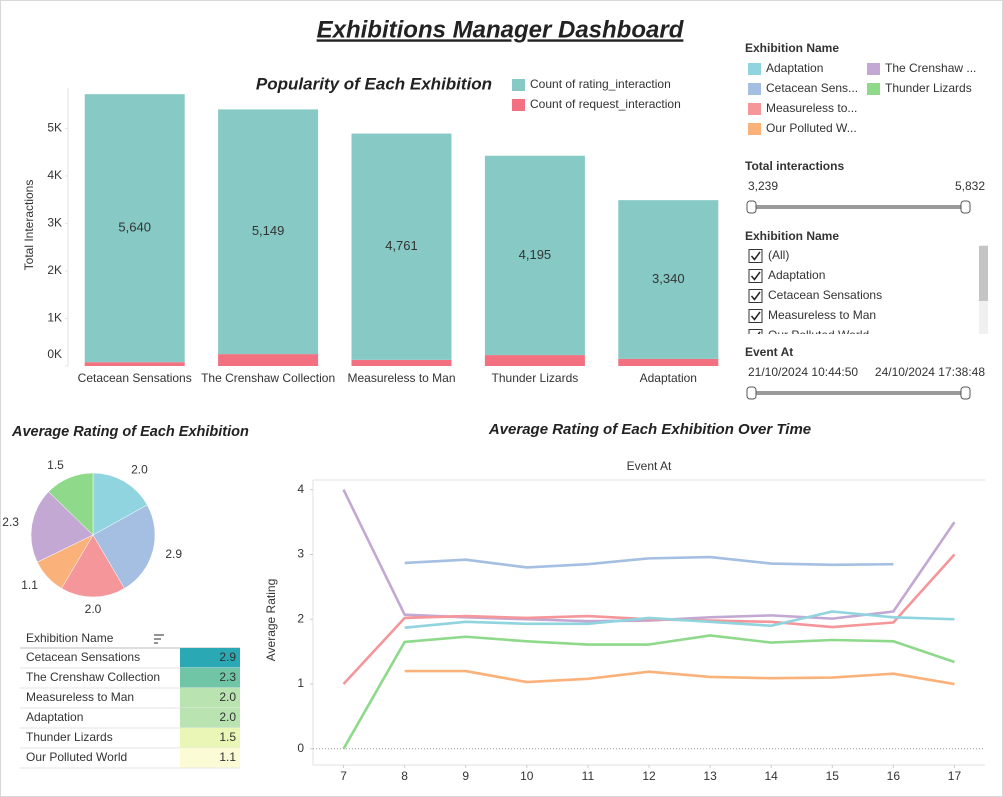 This screenshot has width=1003, height=797. Describe the element at coordinates (93, 677) in the screenshot. I see `row-name: The Crenshaw Collection` at that location.